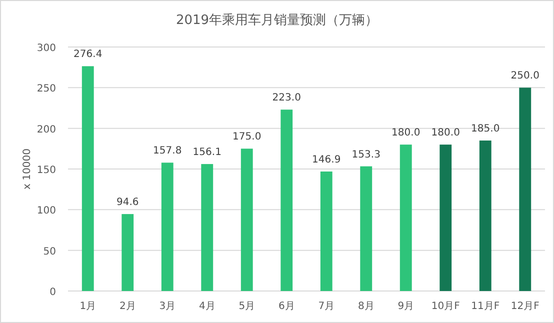 This screenshot has width=554, height=323. Describe the element at coordinates (525, 76) in the screenshot. I see `data-label: 250.0` at that location.